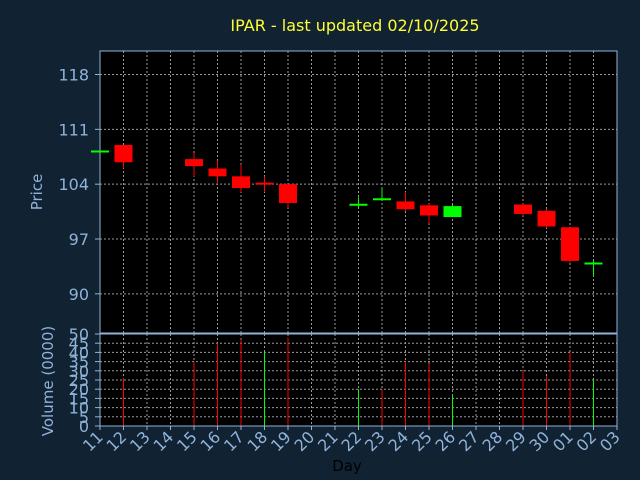  I want to click on price-axis-label: Price, so click(37, 192).